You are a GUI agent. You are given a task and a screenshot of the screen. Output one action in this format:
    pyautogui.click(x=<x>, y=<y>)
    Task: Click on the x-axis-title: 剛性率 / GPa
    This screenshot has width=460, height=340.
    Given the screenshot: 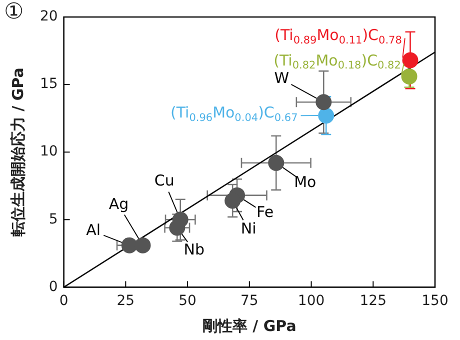 What is the action you would take?
    pyautogui.click(x=249, y=325)
    